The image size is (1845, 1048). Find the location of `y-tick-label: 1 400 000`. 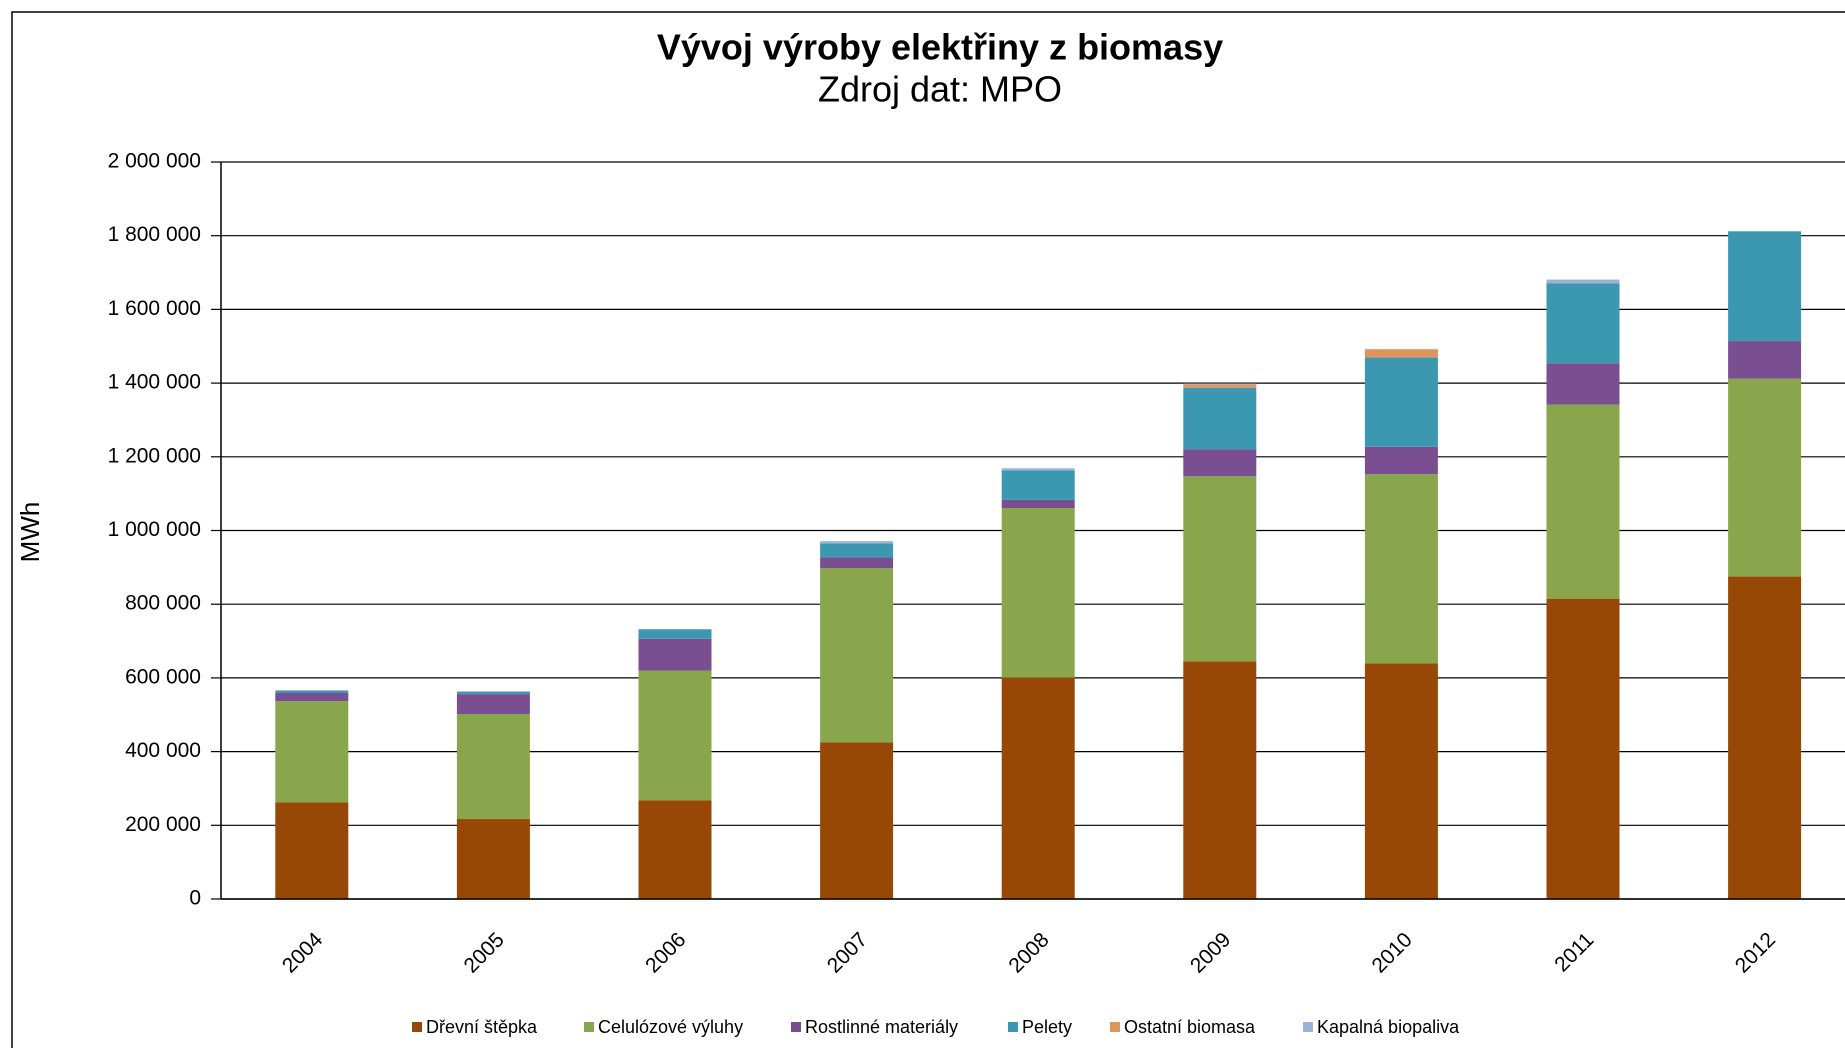

y-tick-label: 1 400 000 is located at coordinates (154, 382).